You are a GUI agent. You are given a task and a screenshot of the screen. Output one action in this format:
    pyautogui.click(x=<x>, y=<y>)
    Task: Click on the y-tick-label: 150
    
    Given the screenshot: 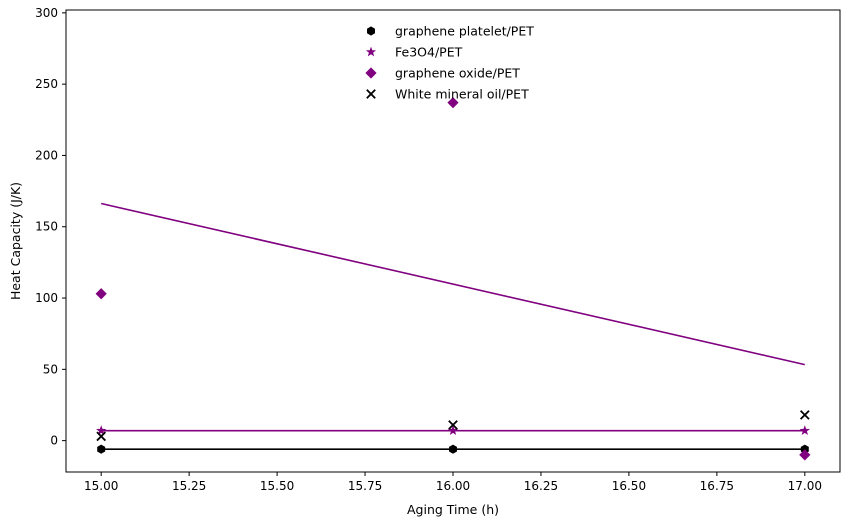 What is the action you would take?
    pyautogui.click(x=46, y=227)
    